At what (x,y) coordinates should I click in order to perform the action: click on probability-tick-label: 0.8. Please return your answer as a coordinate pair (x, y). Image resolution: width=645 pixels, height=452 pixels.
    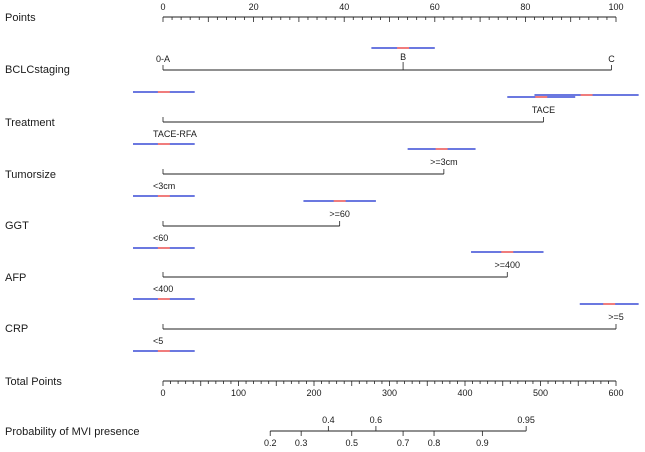
    Looking at the image, I should click on (434, 443).